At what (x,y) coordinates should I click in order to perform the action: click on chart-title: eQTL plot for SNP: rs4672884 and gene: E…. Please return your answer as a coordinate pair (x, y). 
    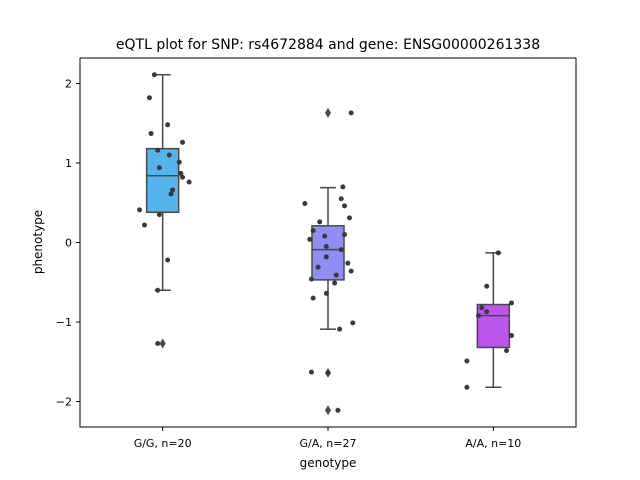
    Looking at the image, I should click on (328, 45).